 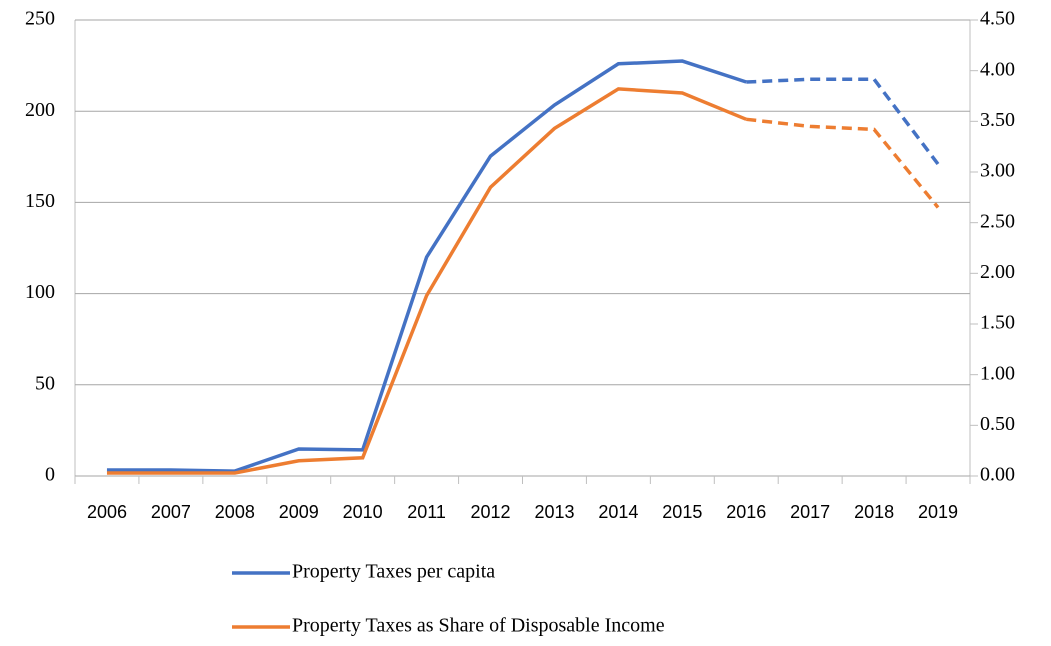 What do you see at coordinates (40, 292) in the screenshot?
I see `y-tick-label: 100` at bounding box center [40, 292].